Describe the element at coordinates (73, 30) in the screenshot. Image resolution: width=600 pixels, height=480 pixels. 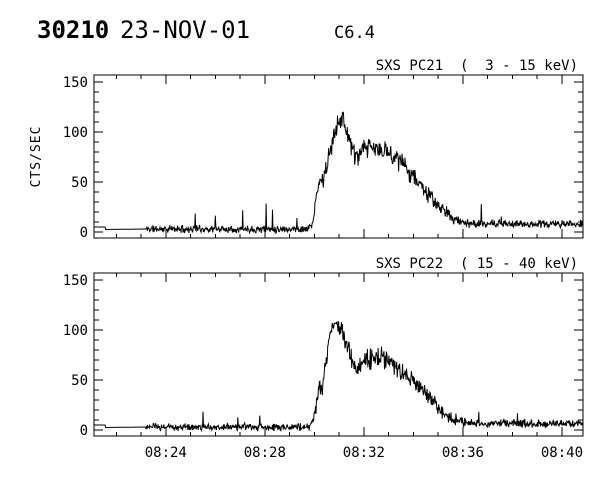
I see `flare-id: 30210` at that location.